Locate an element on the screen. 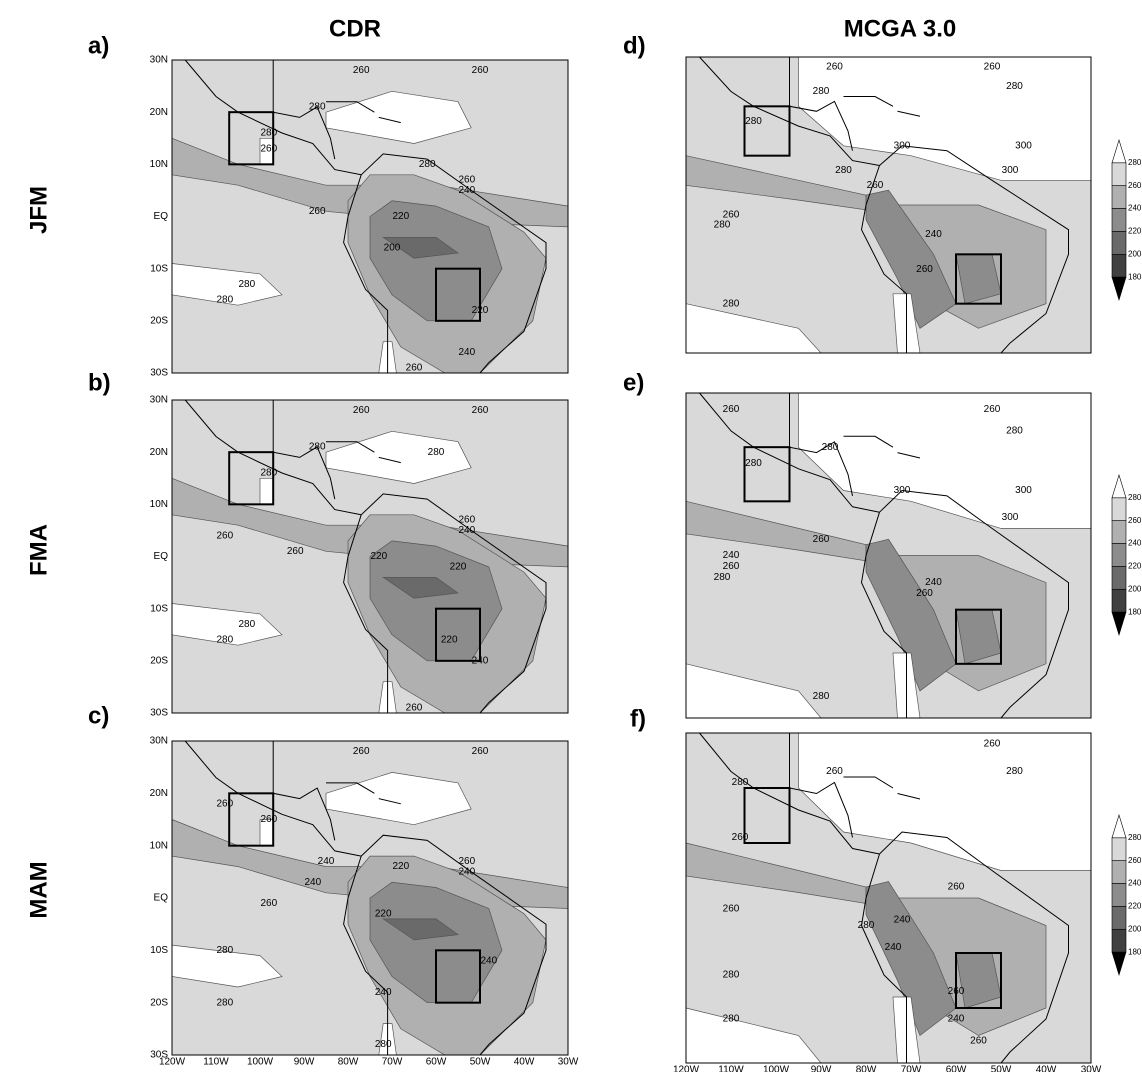 The height and width of the screenshot is (1077, 1142). panel-label: d) is located at coordinates (634, 45).